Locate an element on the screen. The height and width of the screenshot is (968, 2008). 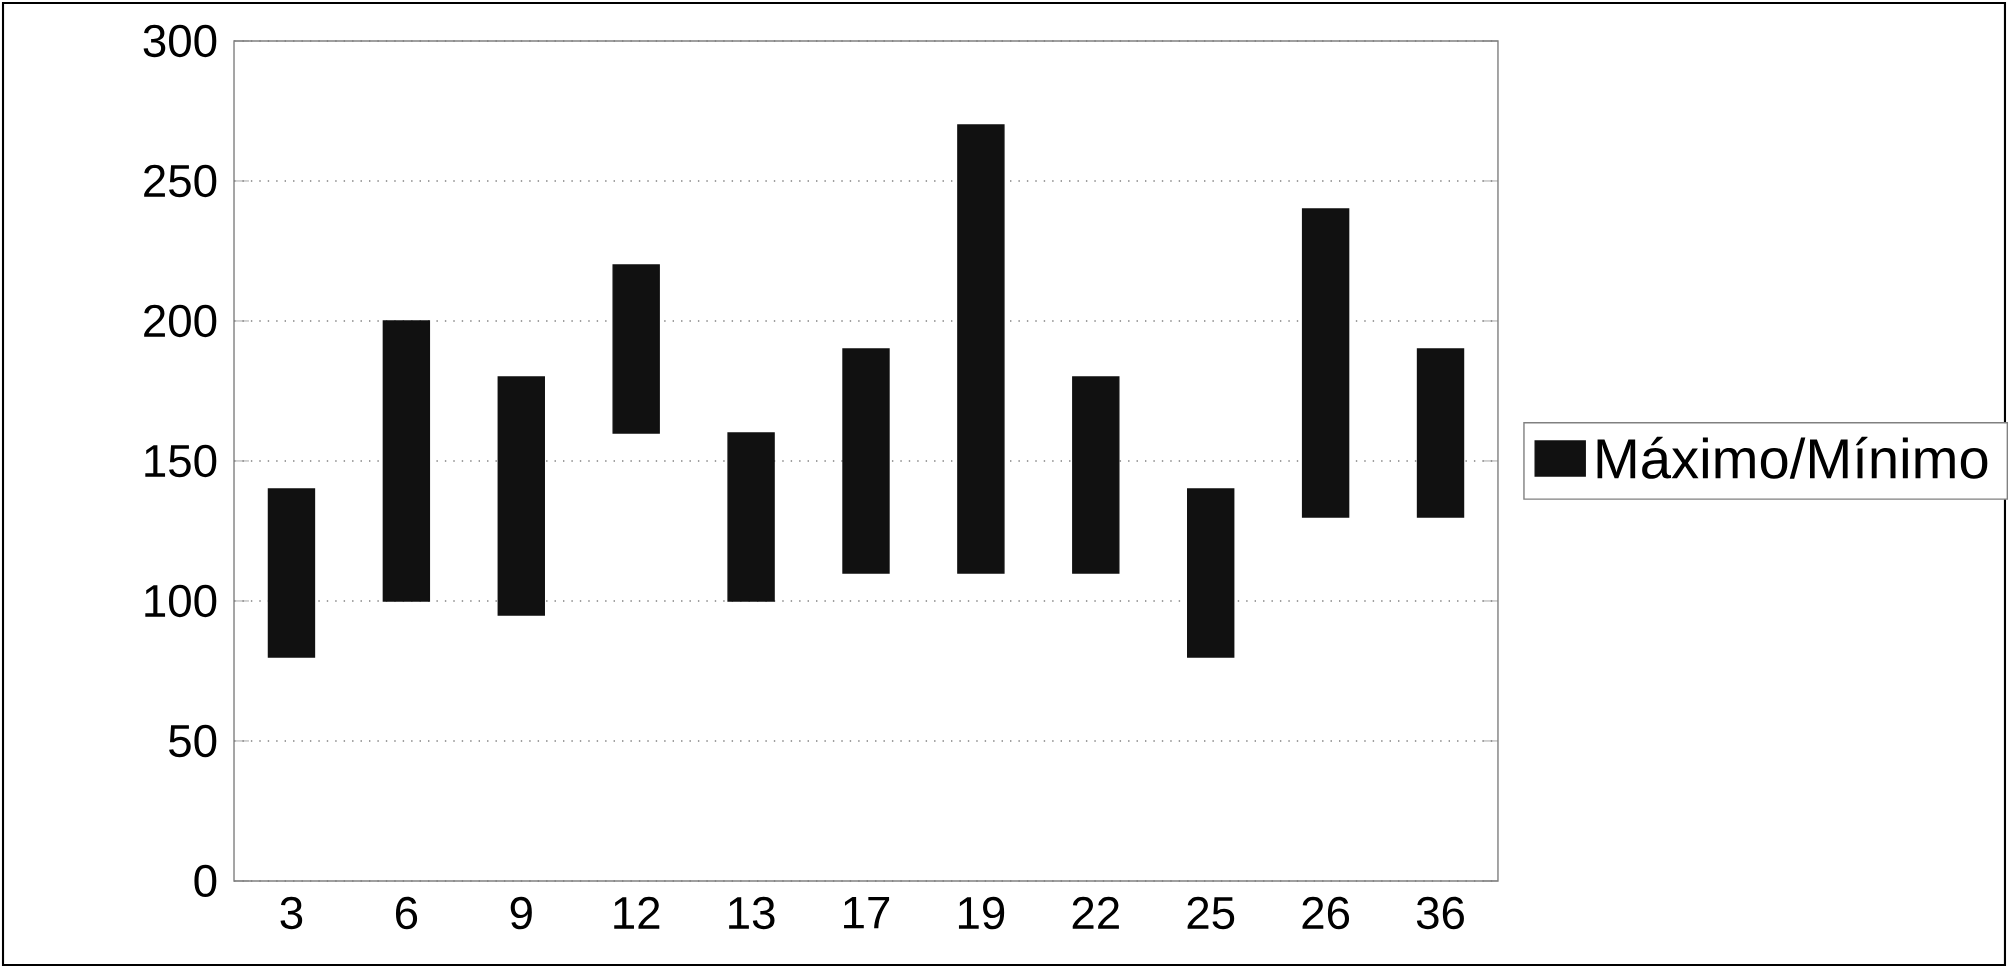
x-tick-label: 3 is located at coordinates (291, 913).